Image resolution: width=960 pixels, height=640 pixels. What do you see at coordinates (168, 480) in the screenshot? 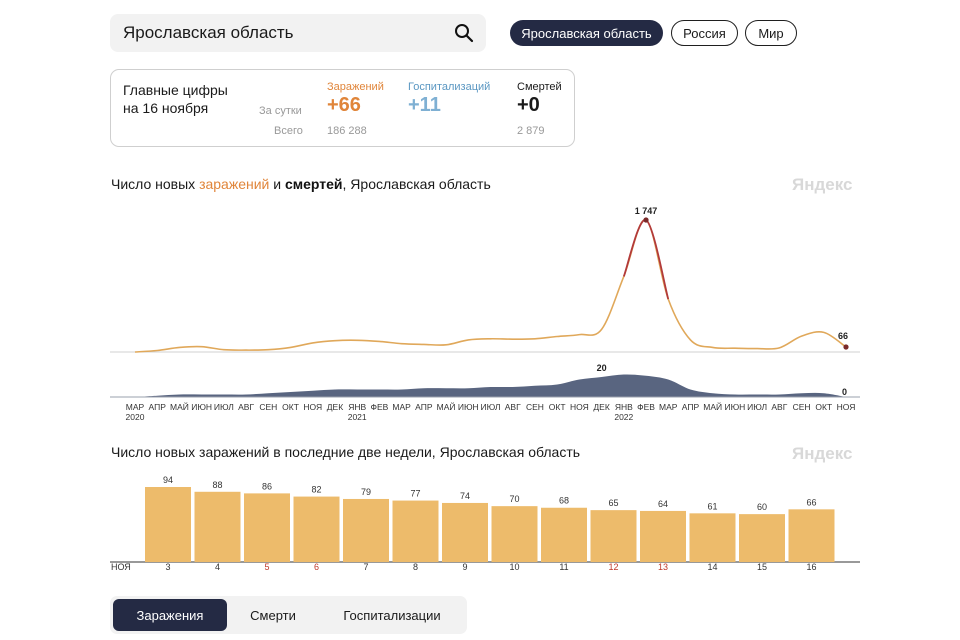
I see `bar-value-label: 94` at bounding box center [168, 480].